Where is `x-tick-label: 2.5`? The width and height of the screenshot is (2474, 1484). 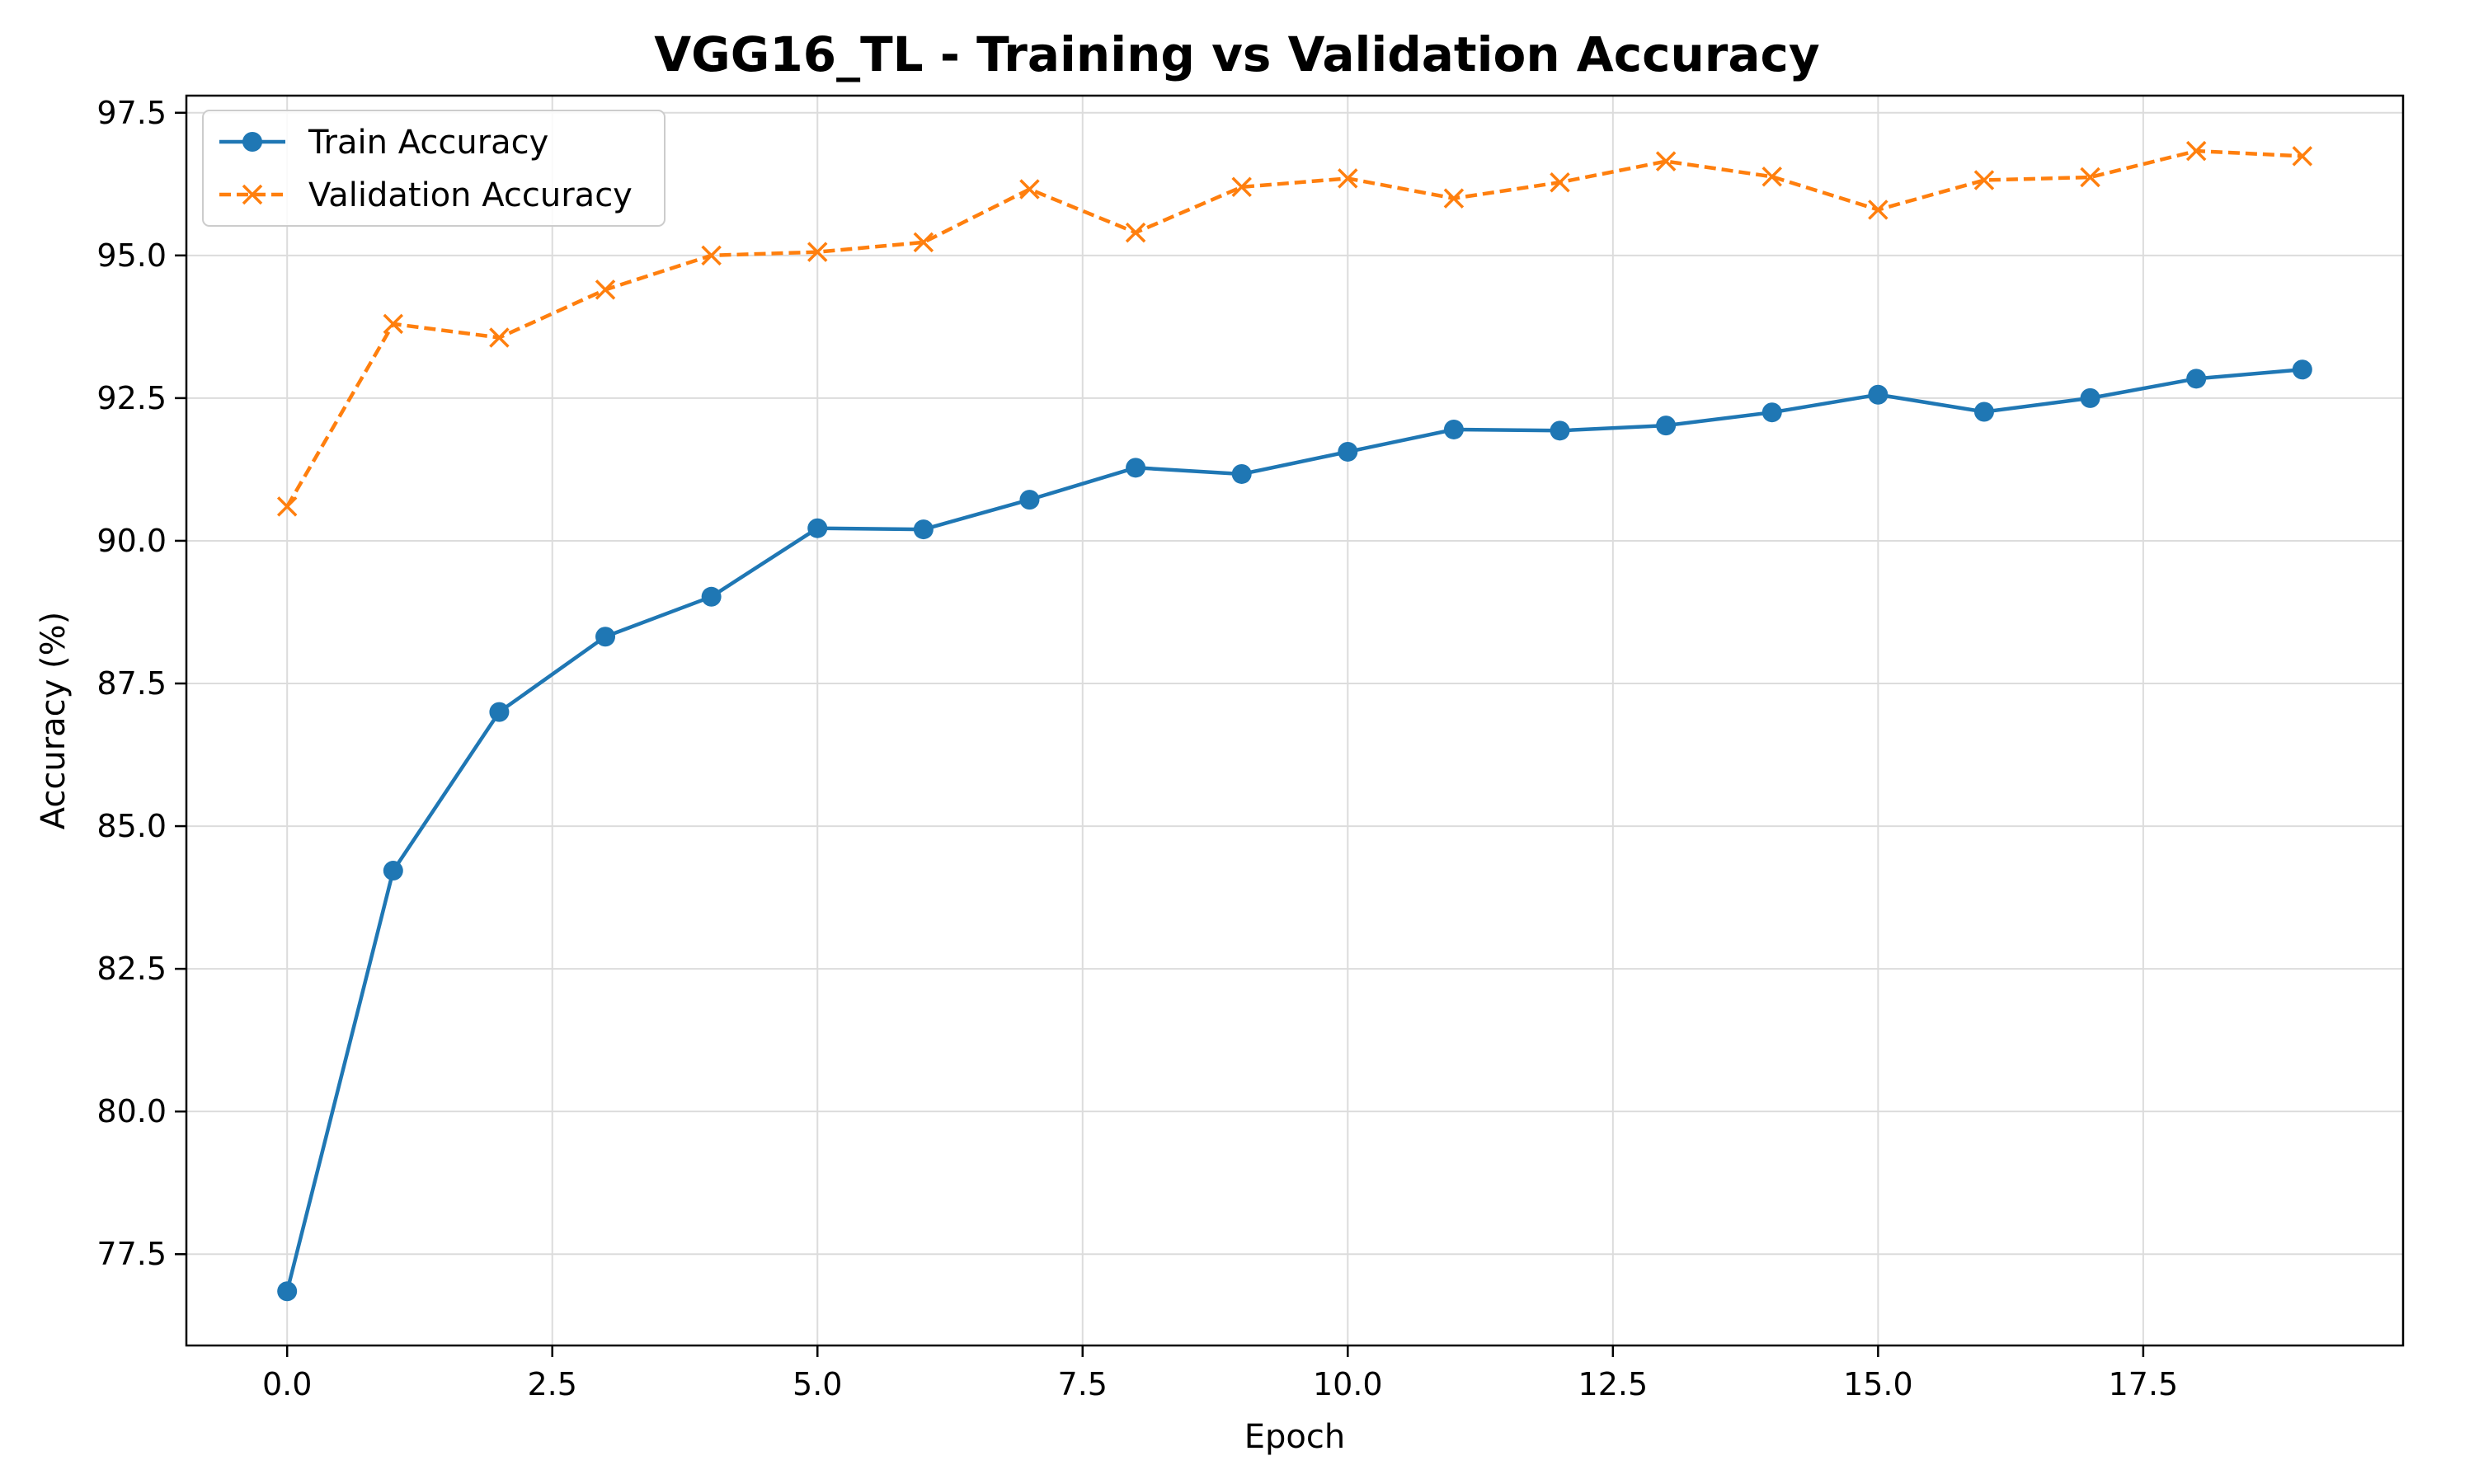 x-tick-label: 2.5 is located at coordinates (551, 1384).